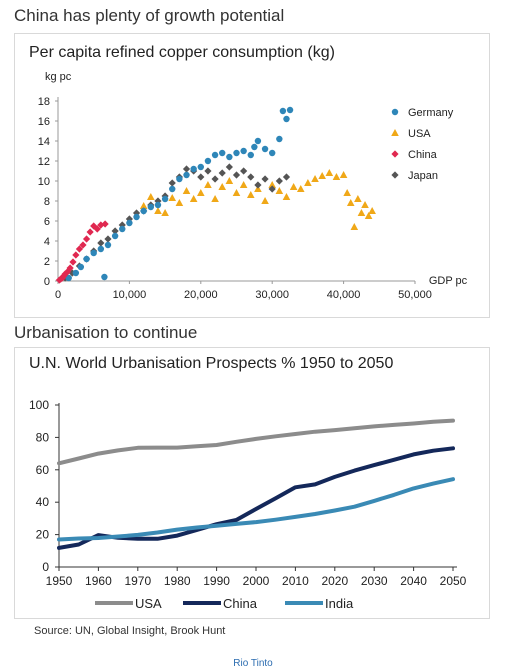  I want to click on y-tick-label: 8, so click(47, 202).